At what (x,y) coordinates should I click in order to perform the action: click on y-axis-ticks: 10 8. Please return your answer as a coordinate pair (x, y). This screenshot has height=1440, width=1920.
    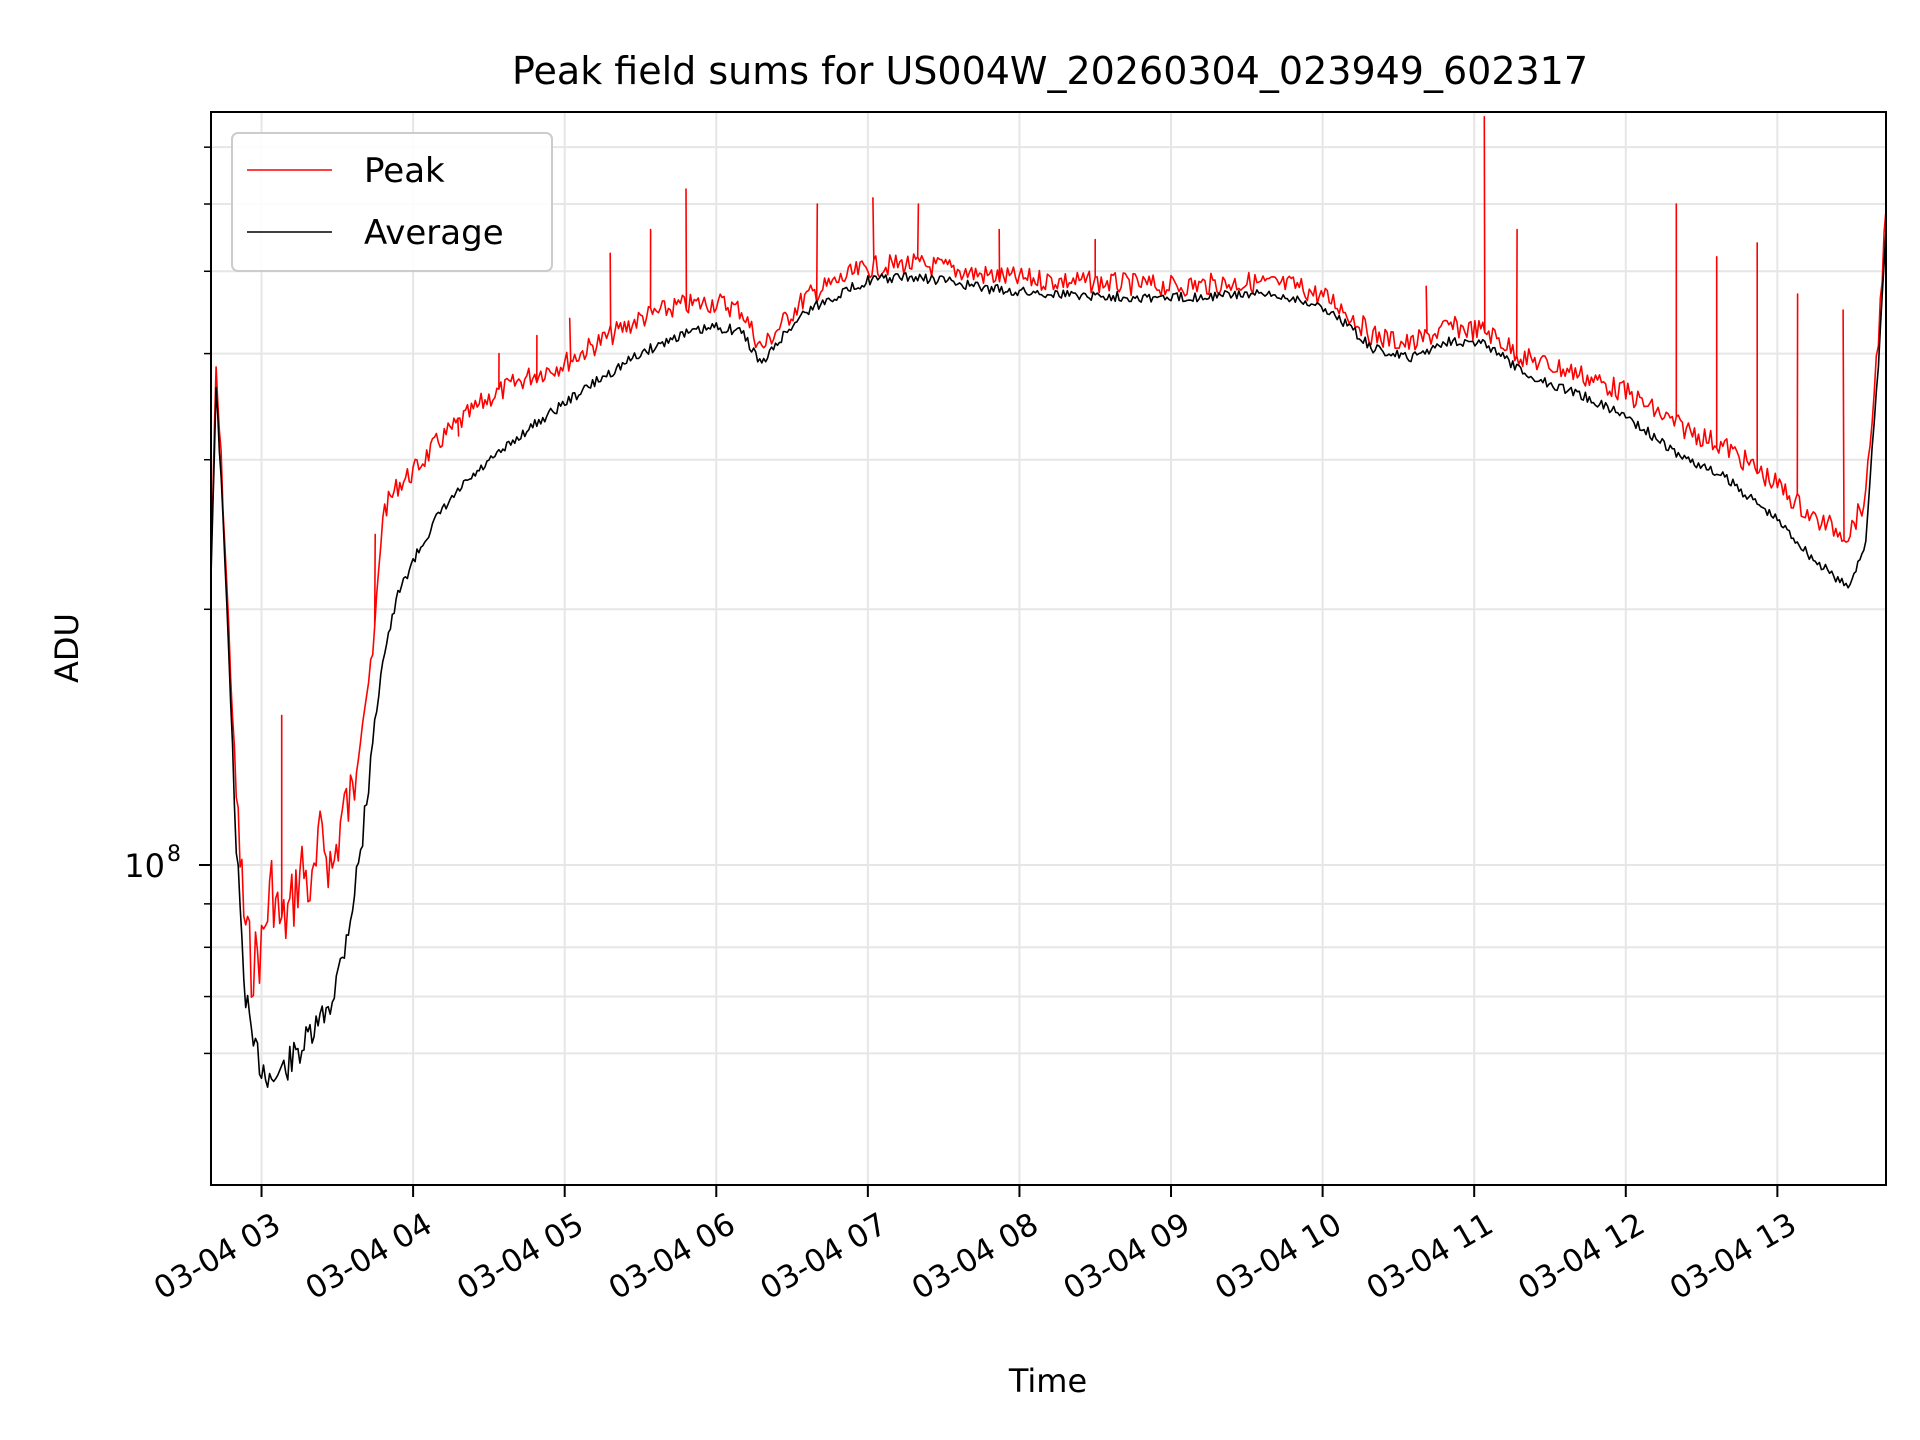
    Looking at the image, I should click on (167, 600).